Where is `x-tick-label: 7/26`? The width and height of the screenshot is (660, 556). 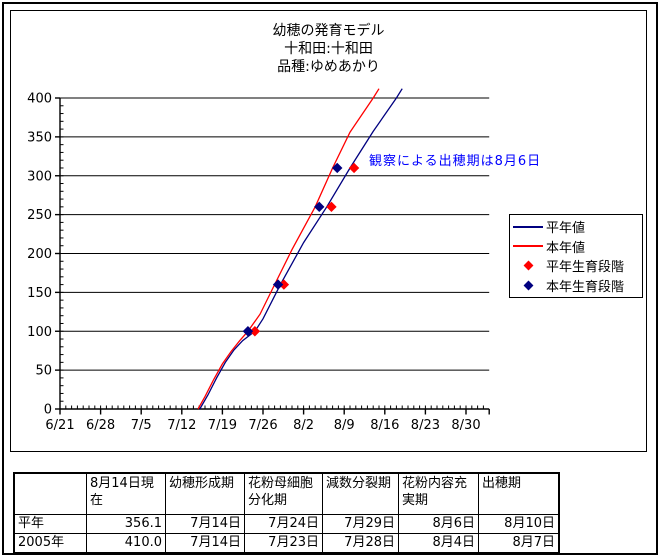
x-tick-label: 7/26 is located at coordinates (262, 425).